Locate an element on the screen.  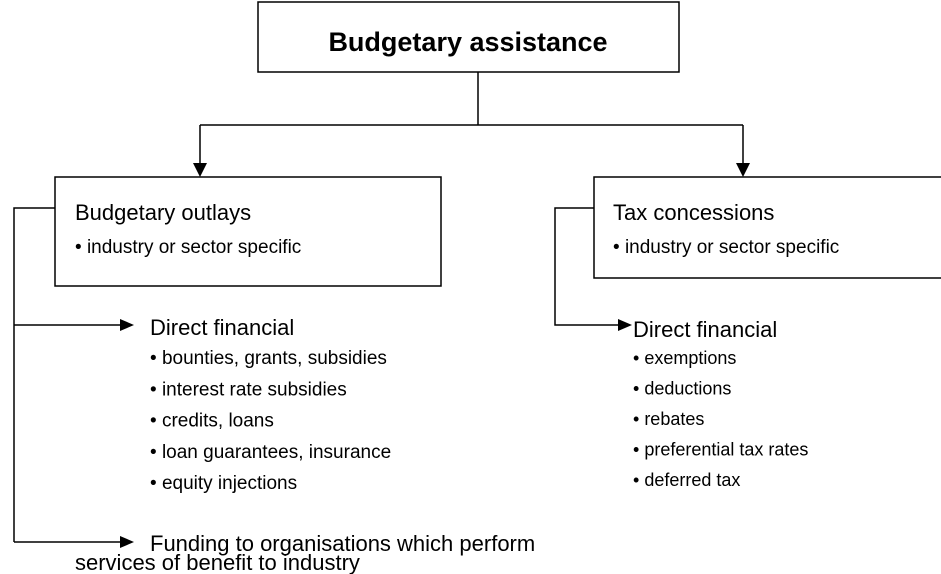
list-item: • deductions is located at coordinates (682, 389).